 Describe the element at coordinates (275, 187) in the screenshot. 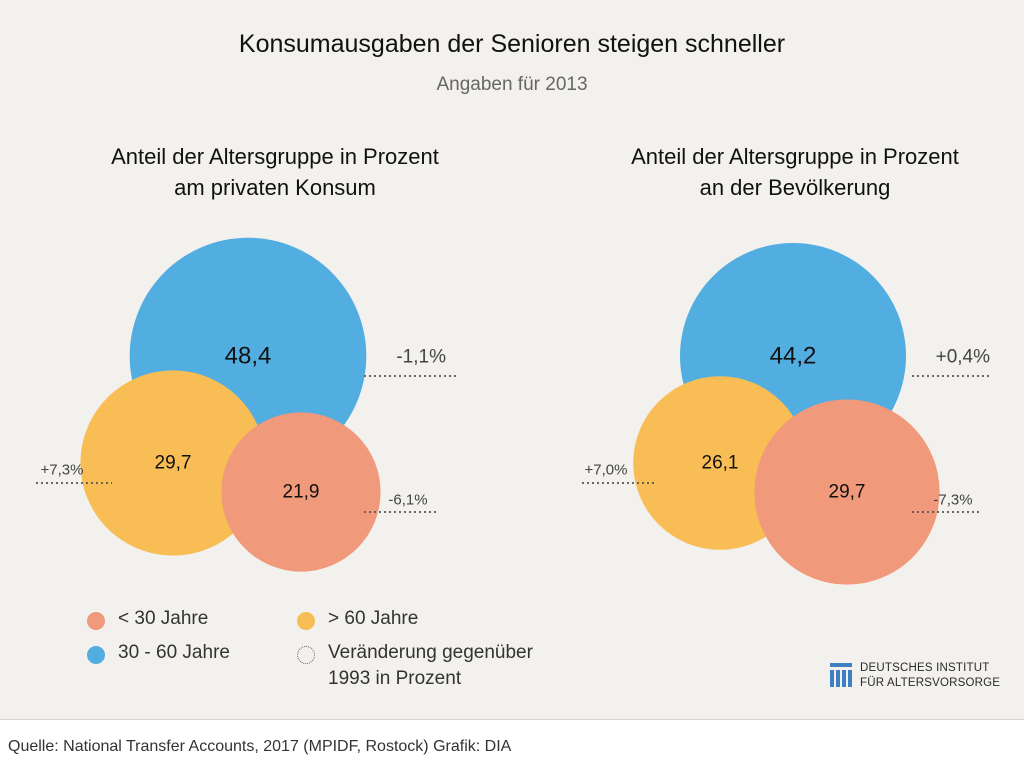

I see `panel-title-consumption-line2: am privaten Konsum` at that location.